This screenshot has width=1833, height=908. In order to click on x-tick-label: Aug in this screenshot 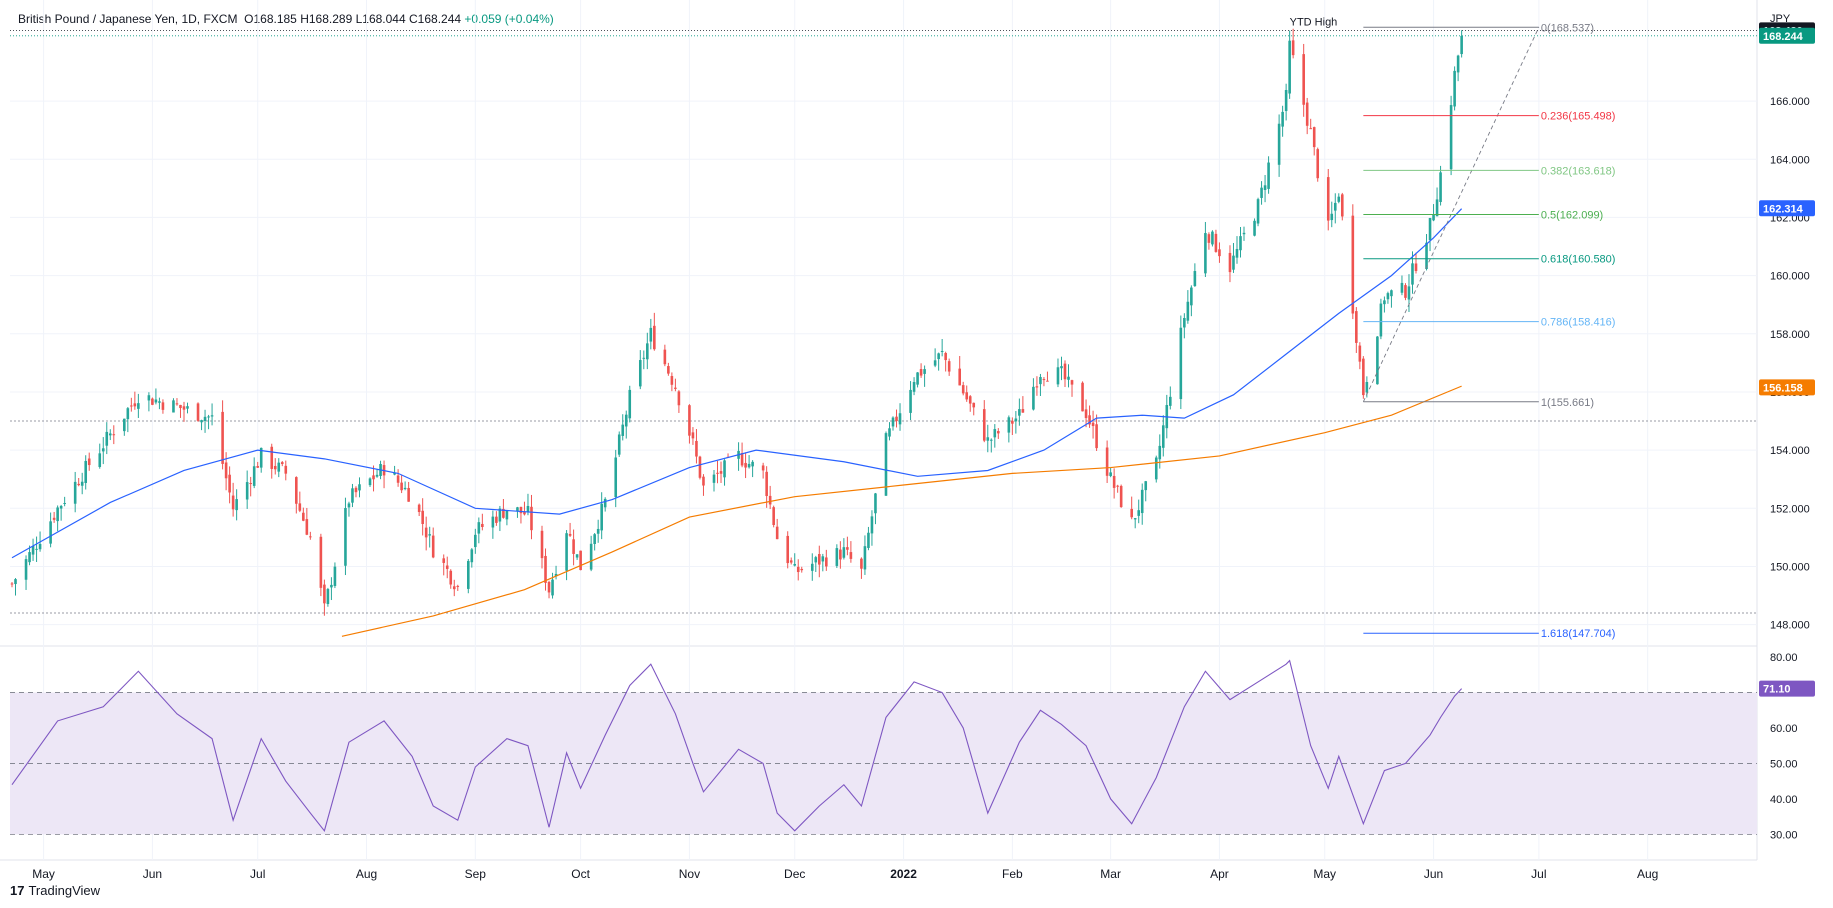, I will do `click(1647, 874)`.